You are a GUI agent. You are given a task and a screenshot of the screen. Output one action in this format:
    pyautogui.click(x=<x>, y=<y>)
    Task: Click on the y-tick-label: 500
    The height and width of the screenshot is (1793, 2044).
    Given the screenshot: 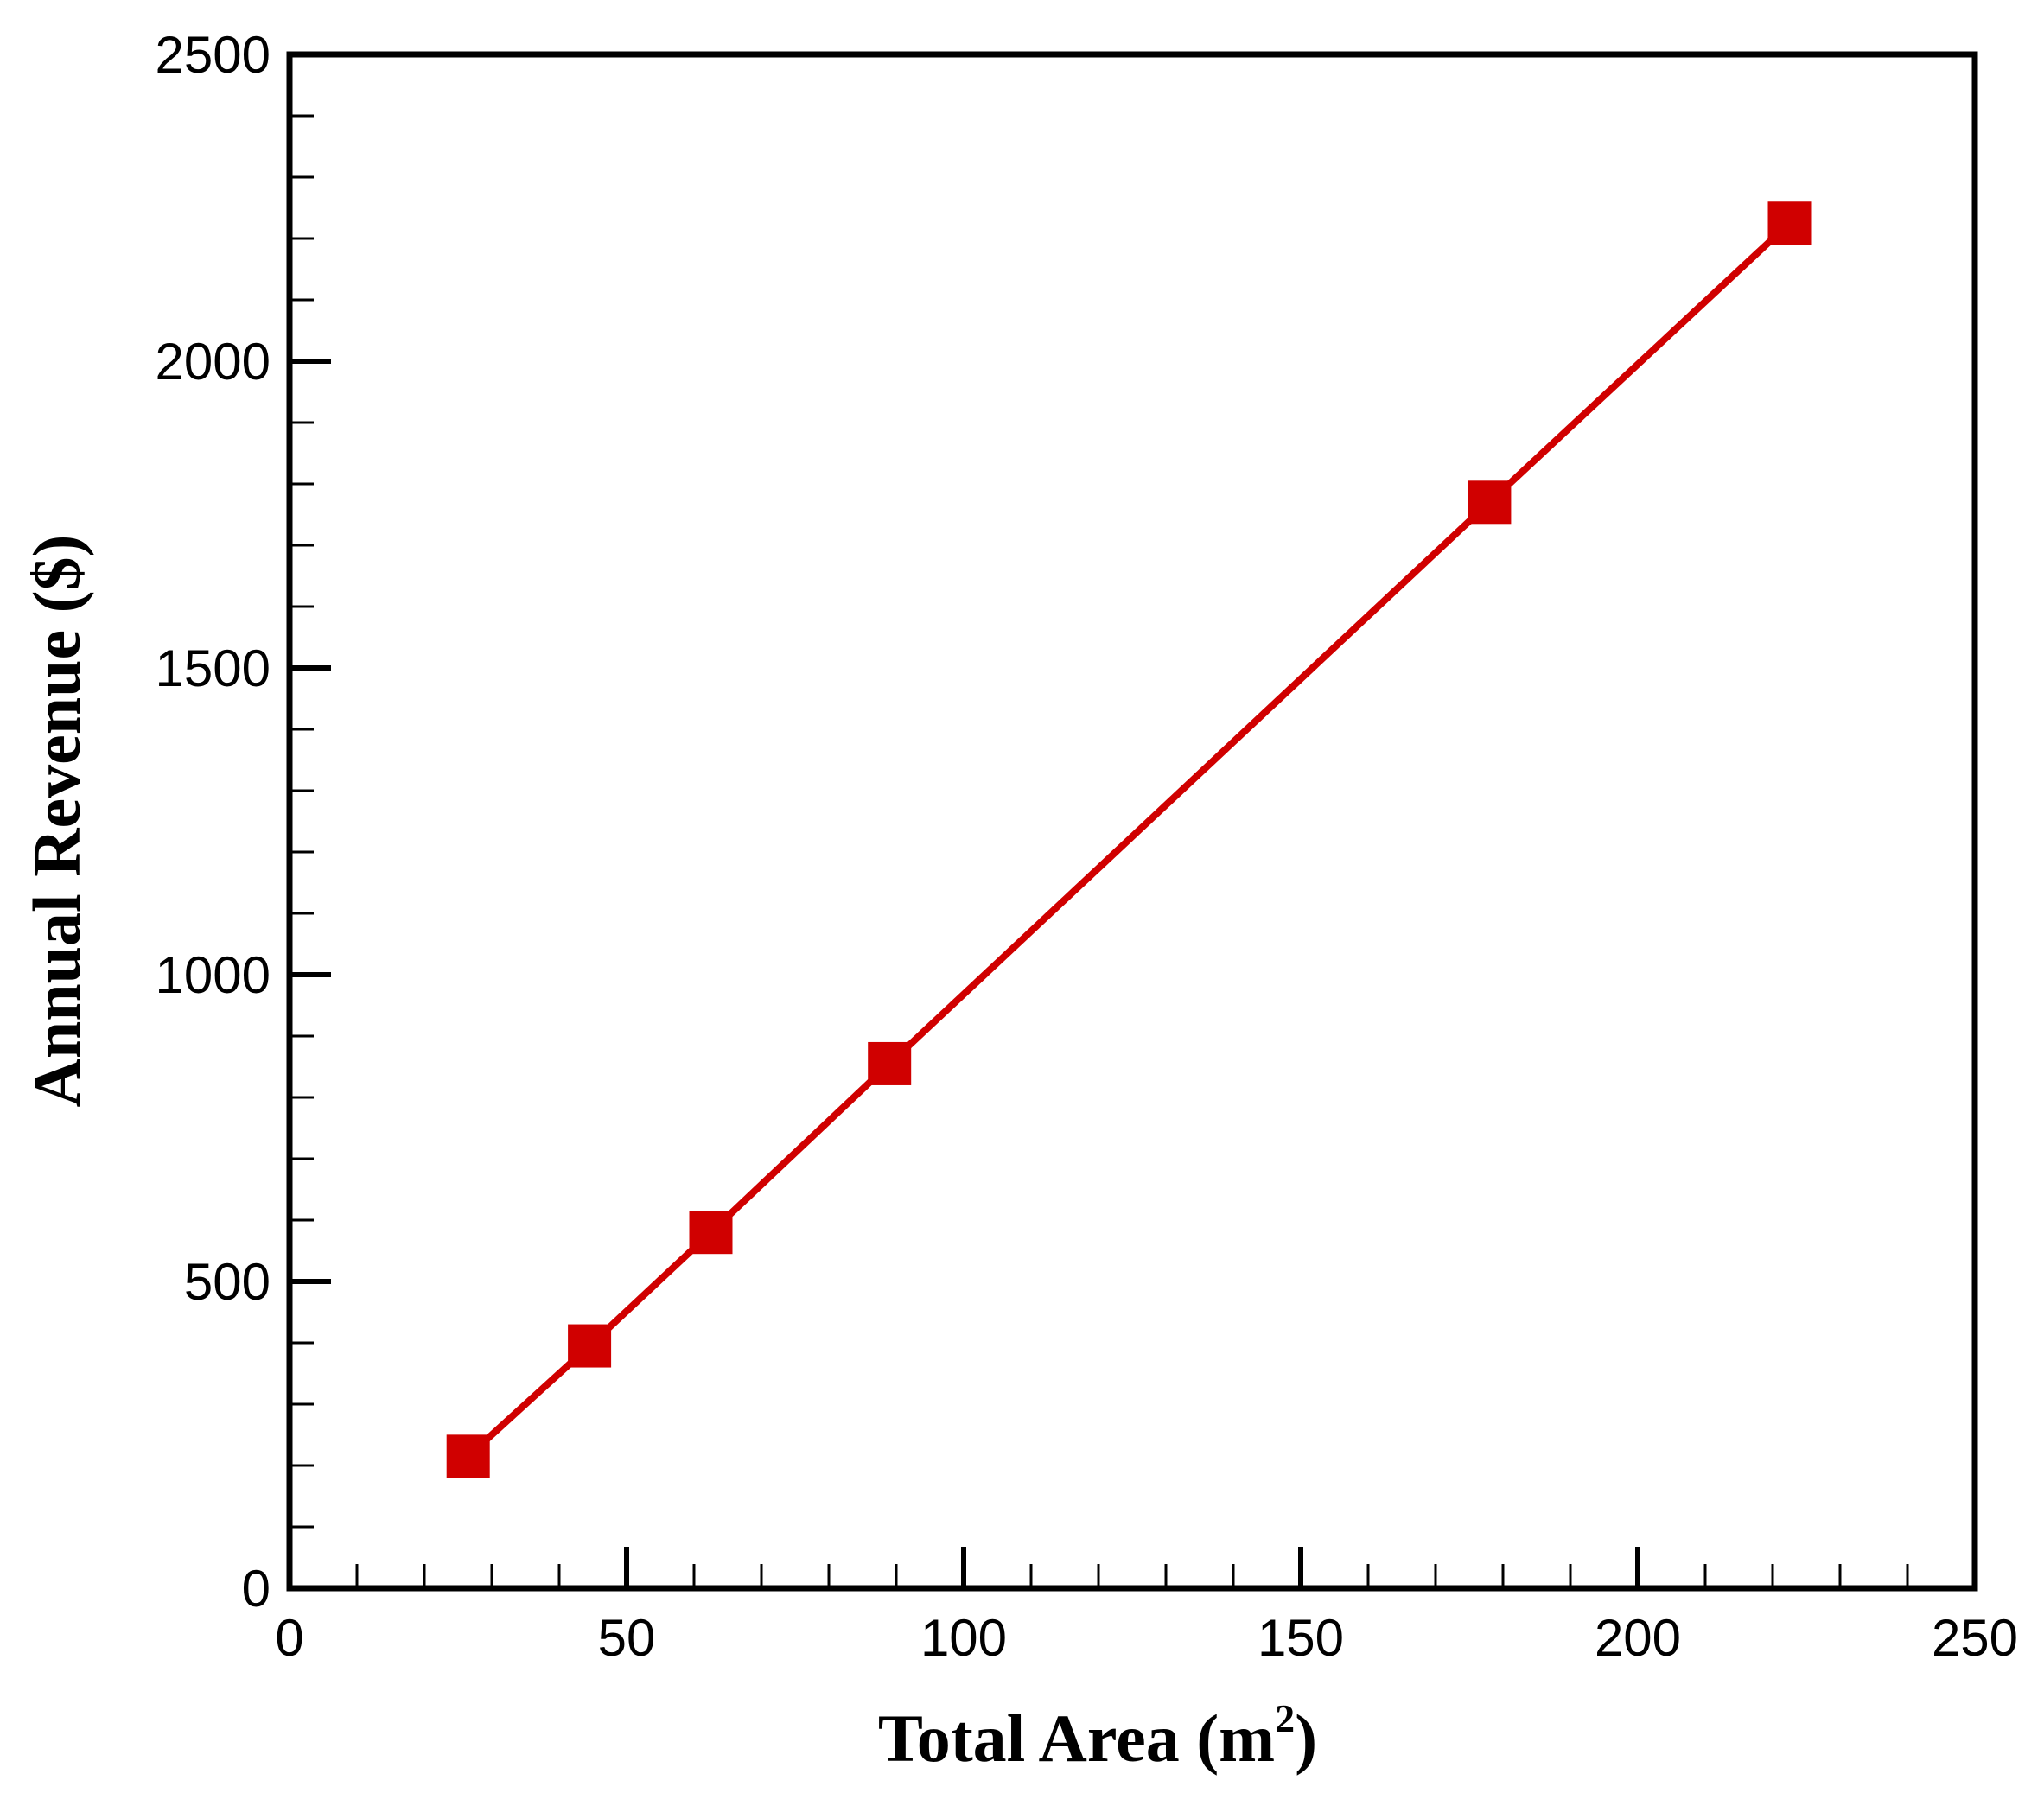 What is the action you would take?
    pyautogui.click(x=227, y=1282)
    